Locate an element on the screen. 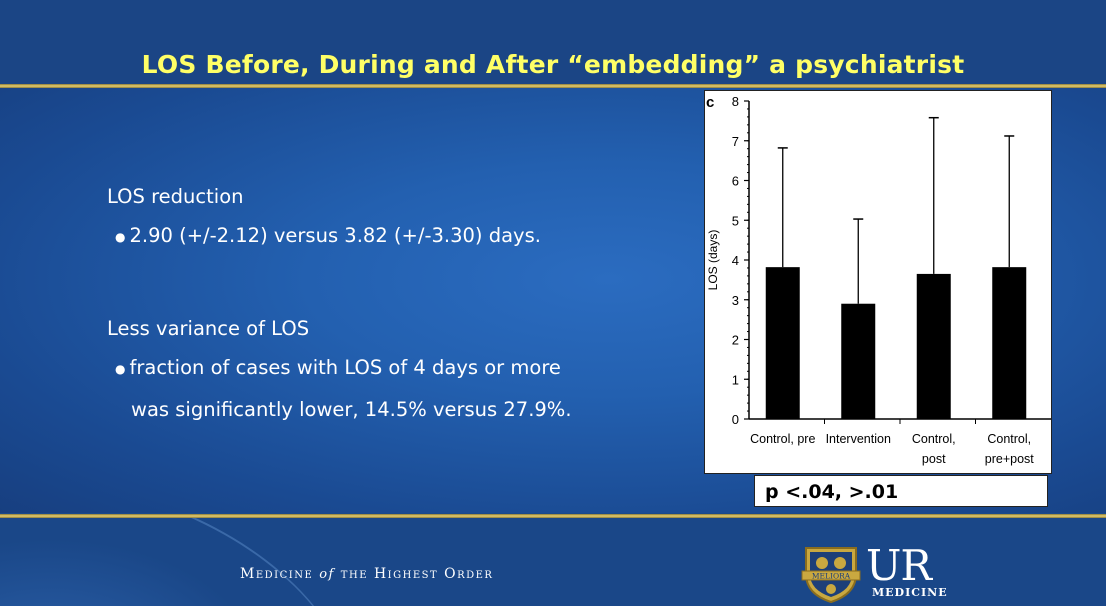 Image resolution: width=1106 pixels, height=606 pixels. panel-label: c is located at coordinates (710, 102).